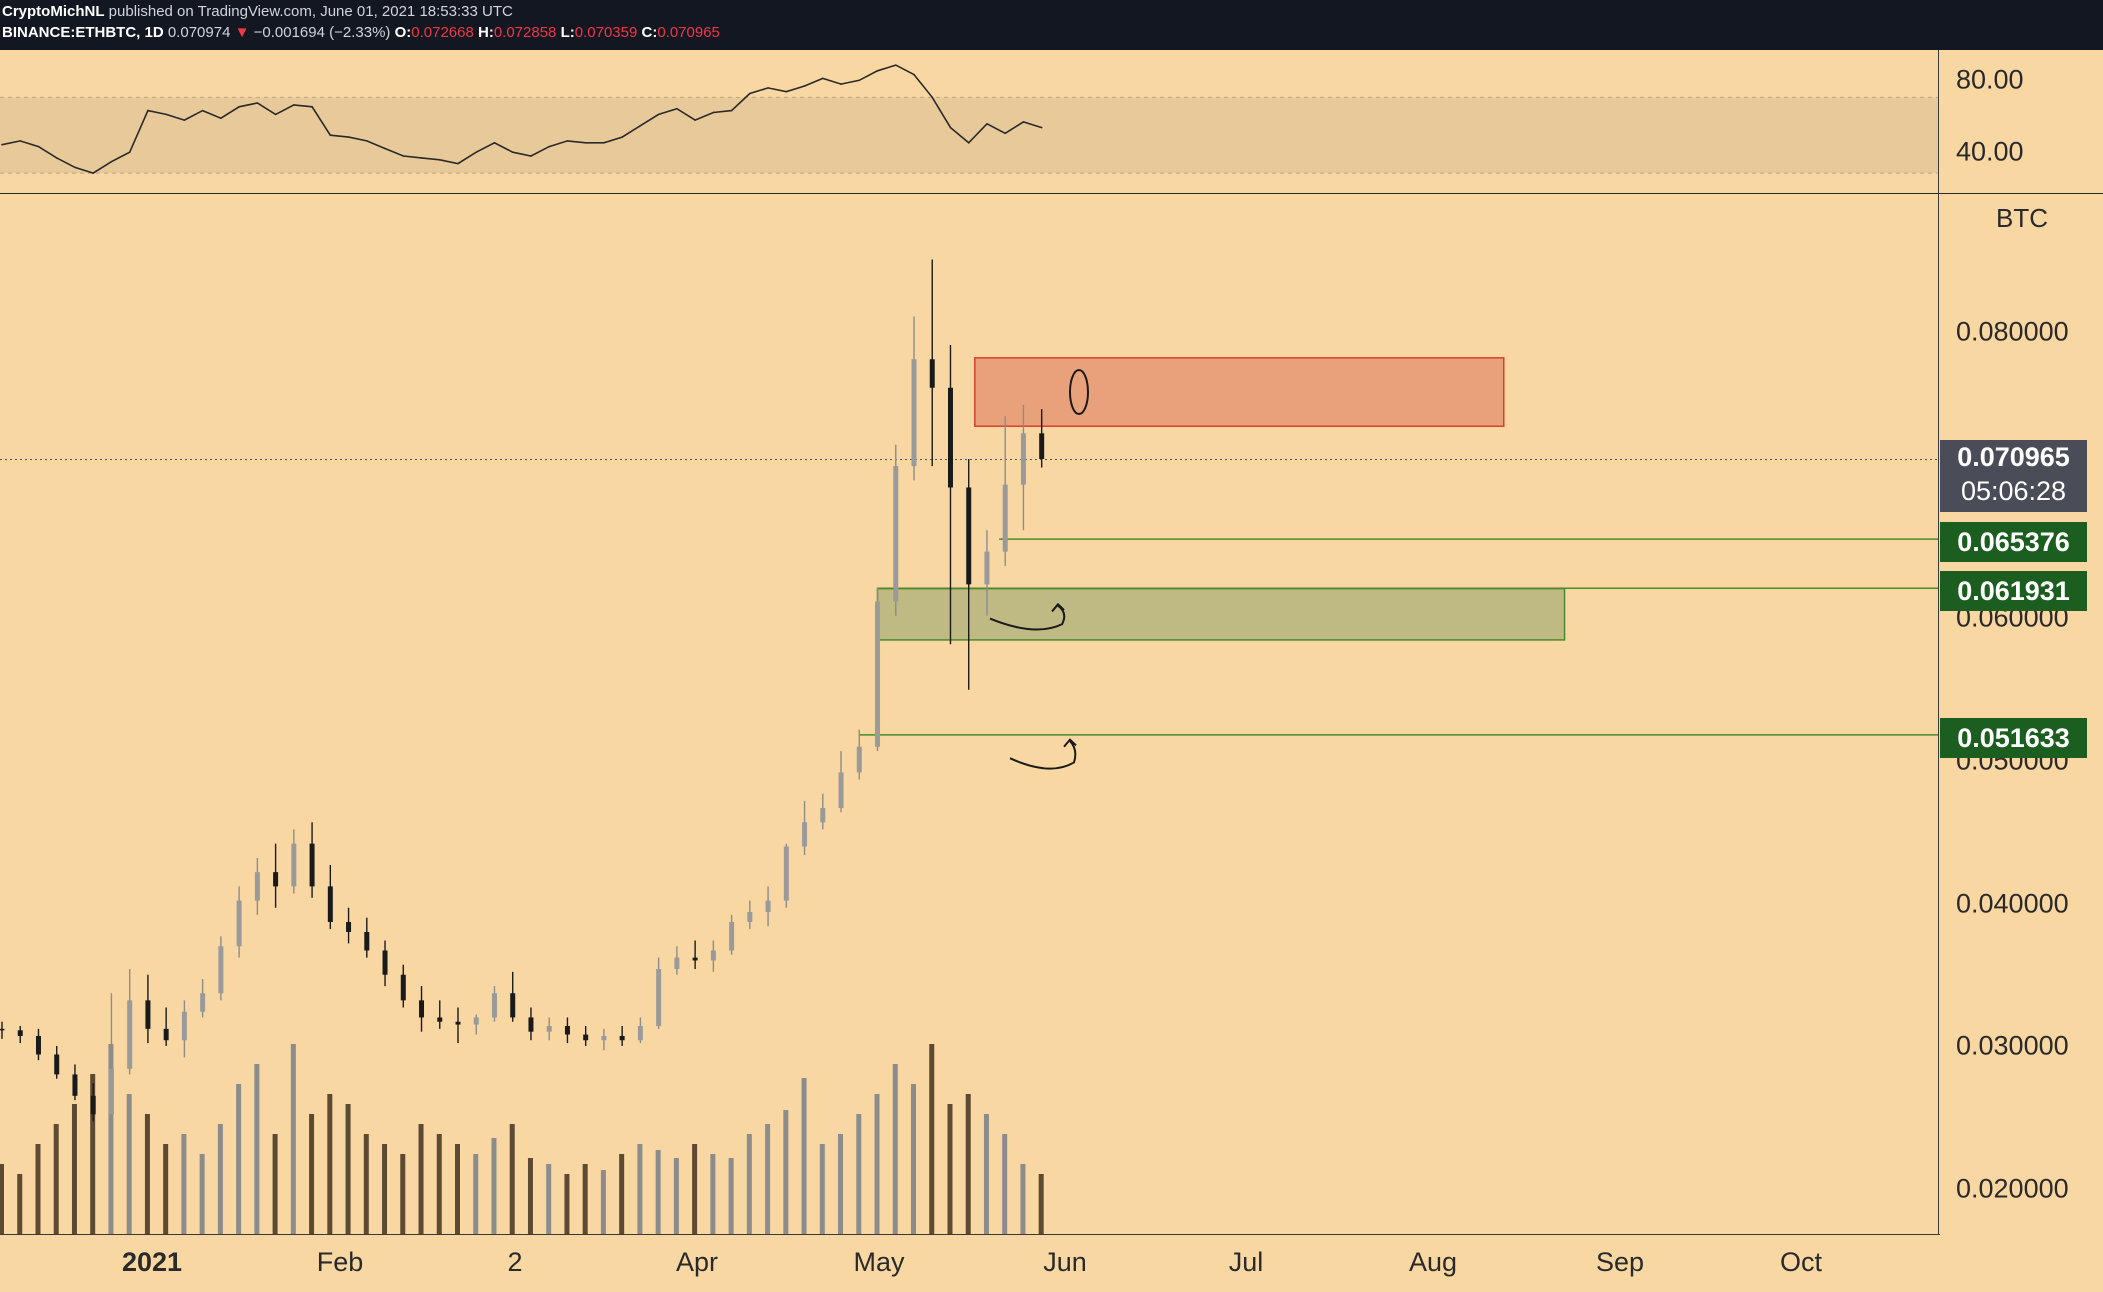 This screenshot has height=1292, width=2103. Describe the element at coordinates (525, 32) in the screenshot. I see `high-value: 0.072858` at that location.